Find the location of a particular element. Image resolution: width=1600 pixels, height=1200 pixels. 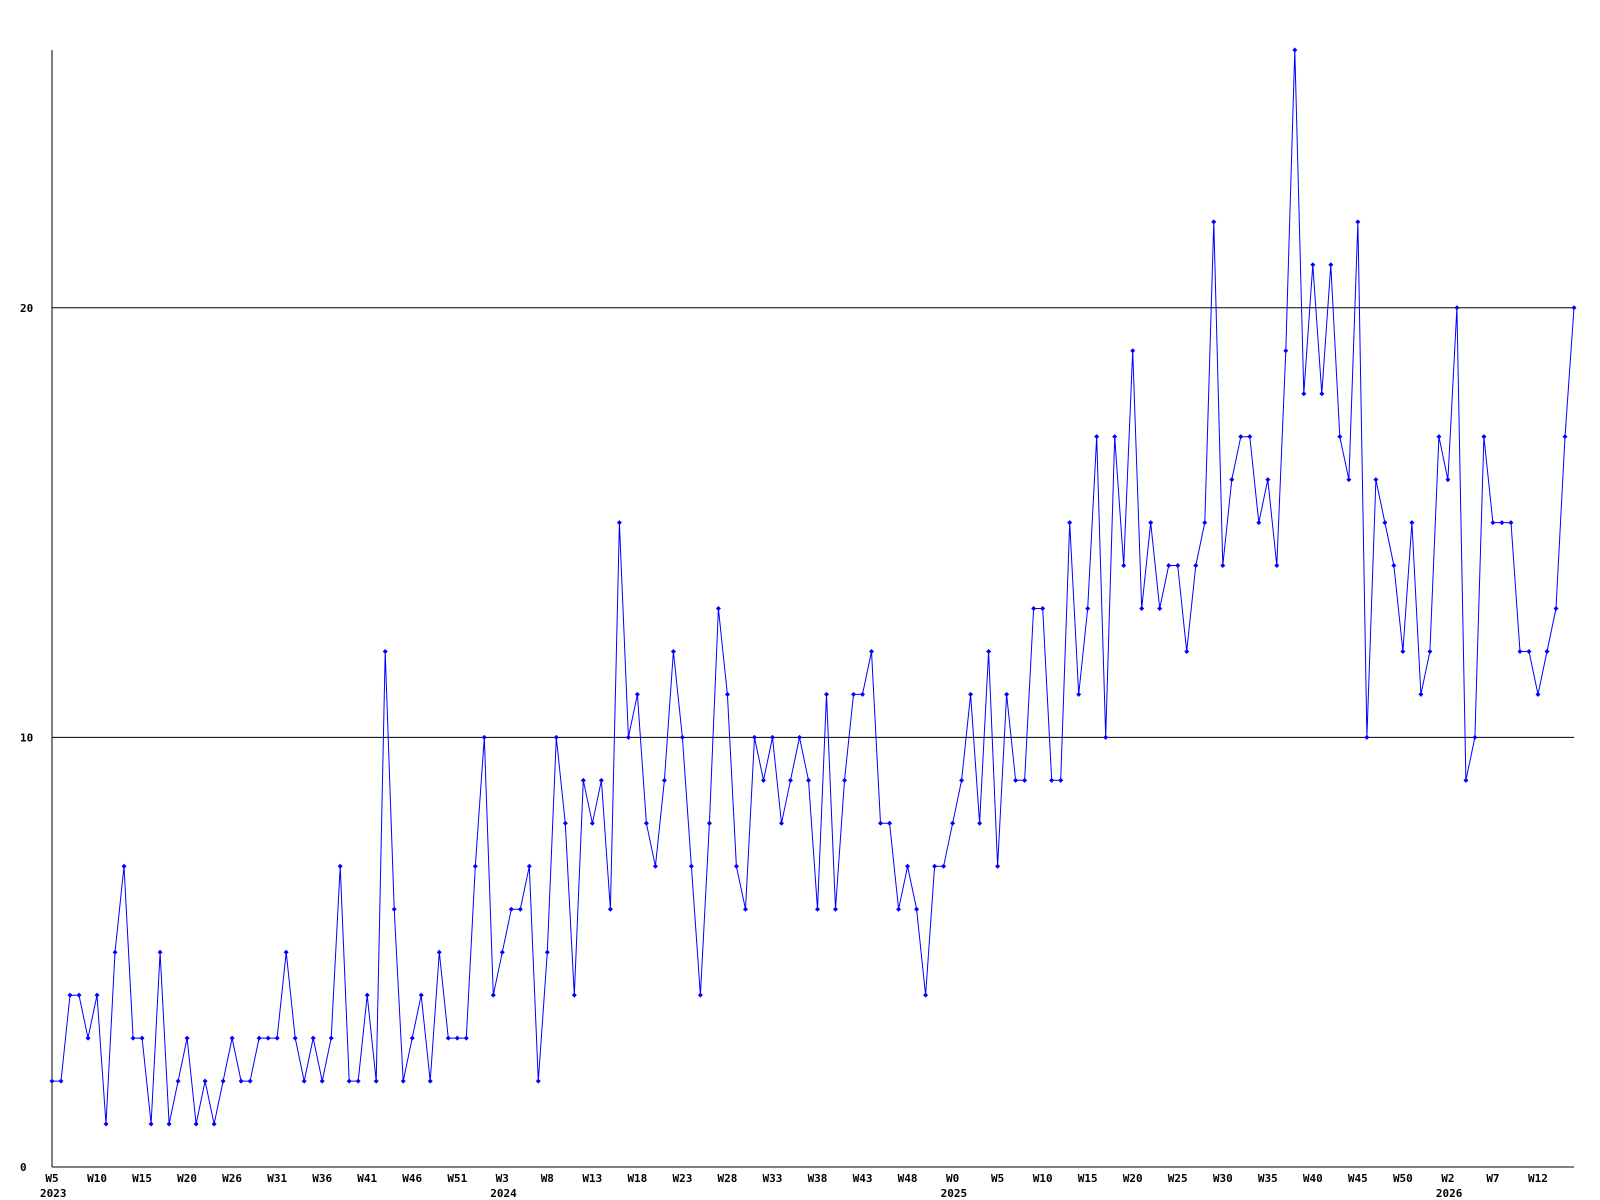

x-tick-label: W35 is located at coordinates (1268, 1178).